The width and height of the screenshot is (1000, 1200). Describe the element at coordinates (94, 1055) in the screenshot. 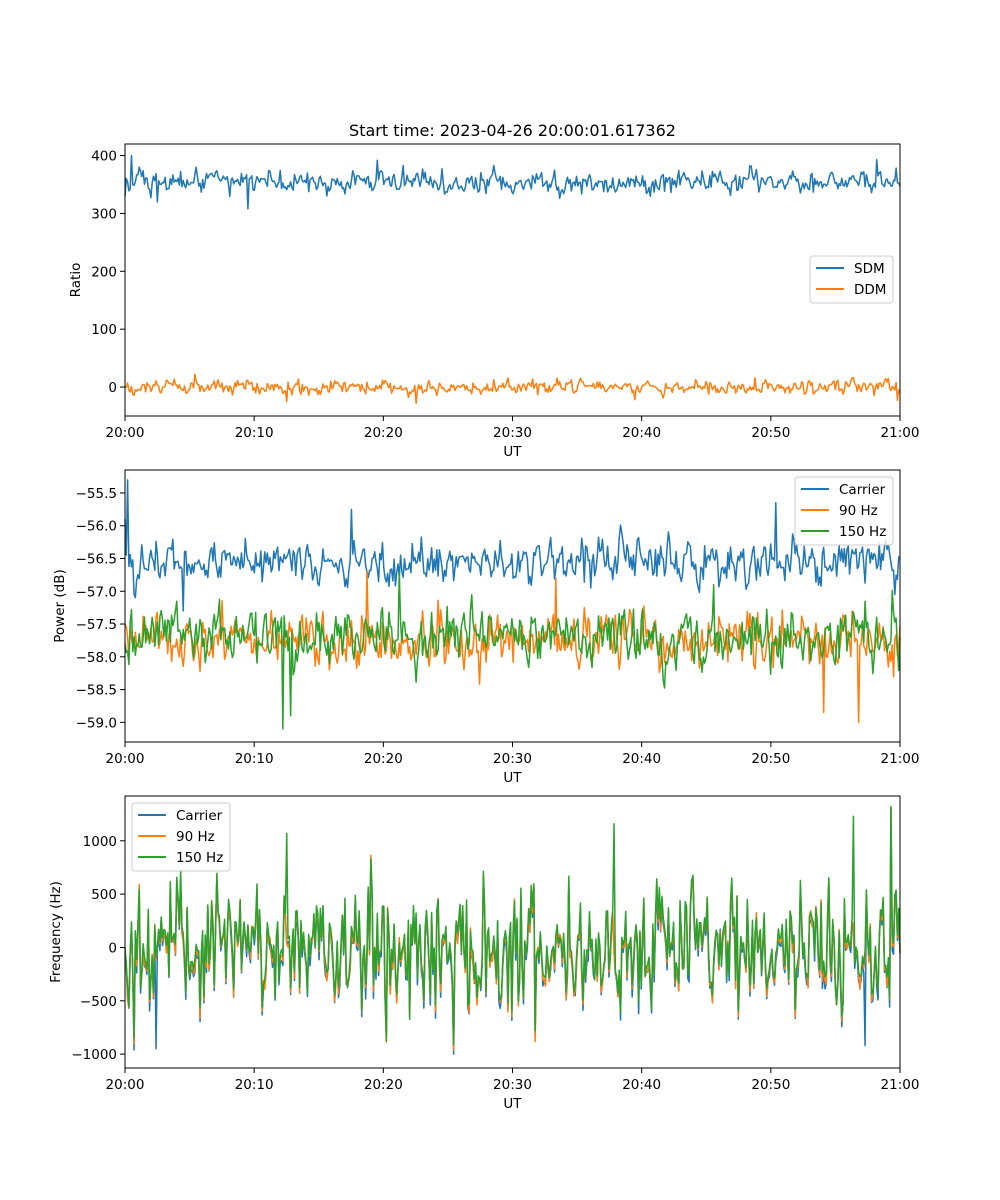

I see `y-tick-label: −1000` at that location.